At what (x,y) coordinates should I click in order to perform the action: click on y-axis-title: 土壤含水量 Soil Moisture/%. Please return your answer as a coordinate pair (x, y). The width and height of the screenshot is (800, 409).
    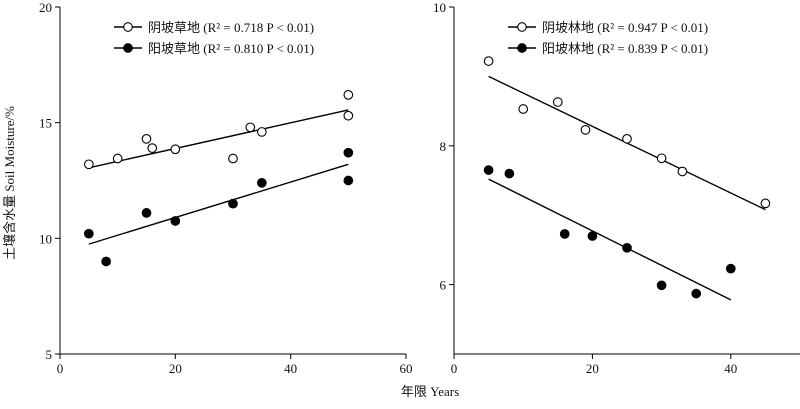
    Looking at the image, I should click on (9, 183).